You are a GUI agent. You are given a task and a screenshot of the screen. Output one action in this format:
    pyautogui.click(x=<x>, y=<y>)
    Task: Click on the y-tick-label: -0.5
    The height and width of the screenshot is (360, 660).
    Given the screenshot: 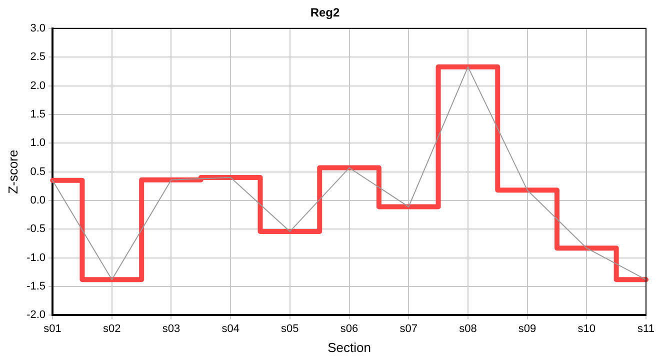 What is the action you would take?
    pyautogui.click(x=36, y=229)
    